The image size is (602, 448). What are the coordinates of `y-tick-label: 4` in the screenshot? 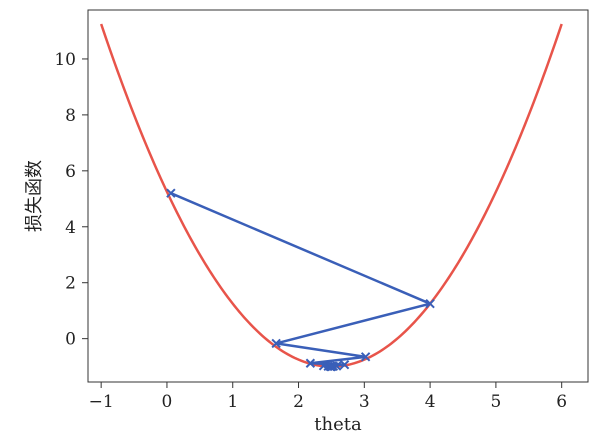 It's located at (70, 228).